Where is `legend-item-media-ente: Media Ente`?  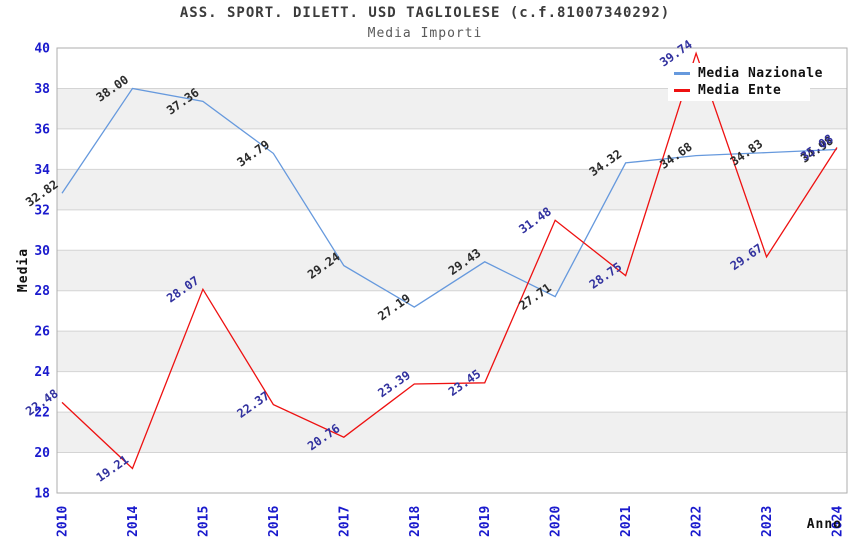
legend-item-media-ente: Media Ente is located at coordinates (742, 91).